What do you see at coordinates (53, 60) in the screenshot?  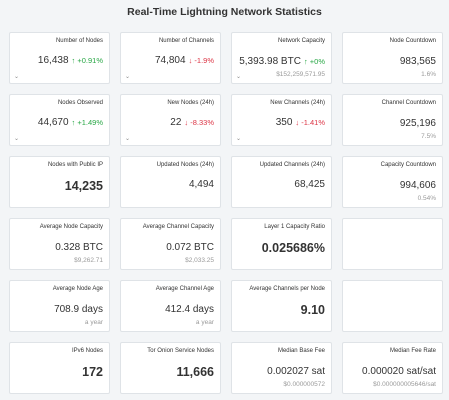 I see `stat-value: 16,438` at bounding box center [53, 60].